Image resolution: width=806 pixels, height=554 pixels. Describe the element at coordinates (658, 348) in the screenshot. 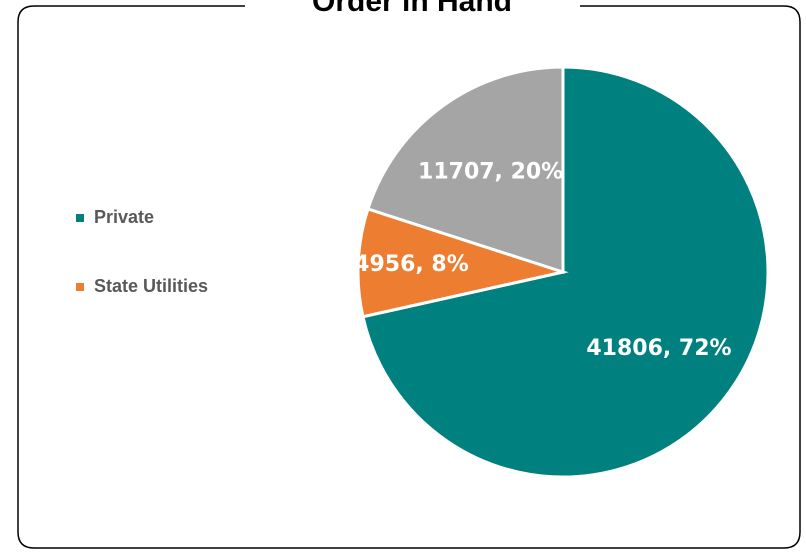

I see `data-label: 41806, 72%` at that location.